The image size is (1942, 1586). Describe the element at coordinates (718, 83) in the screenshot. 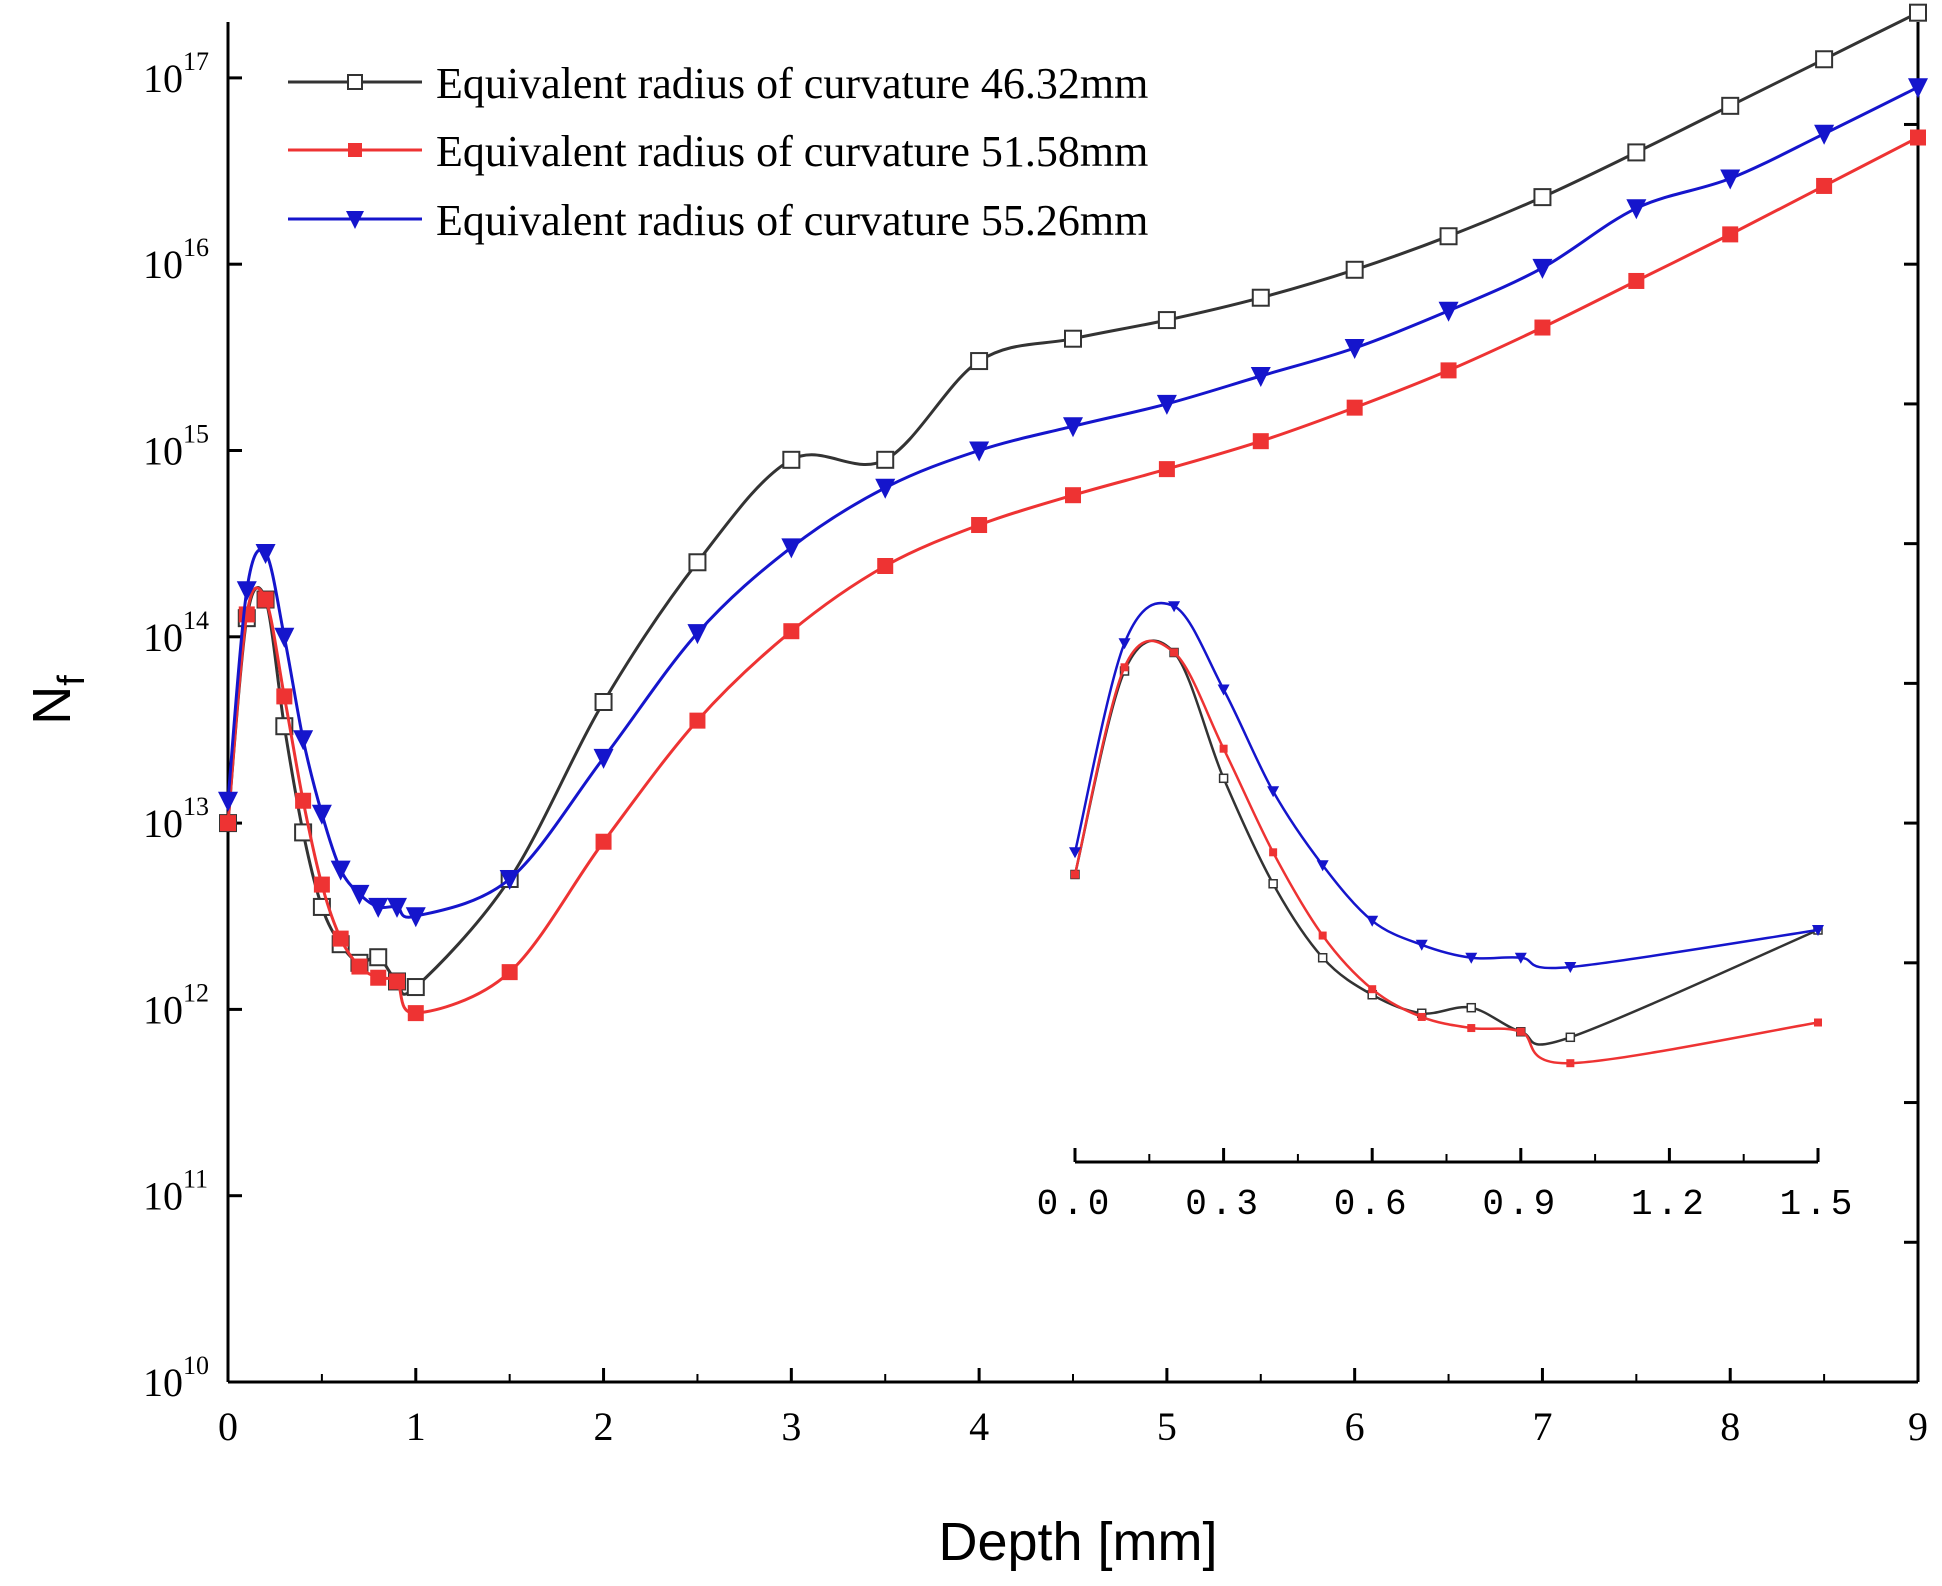

I see `legend-item-46-32mm: Equivalent radius of curvature 46.32mm` at that location.